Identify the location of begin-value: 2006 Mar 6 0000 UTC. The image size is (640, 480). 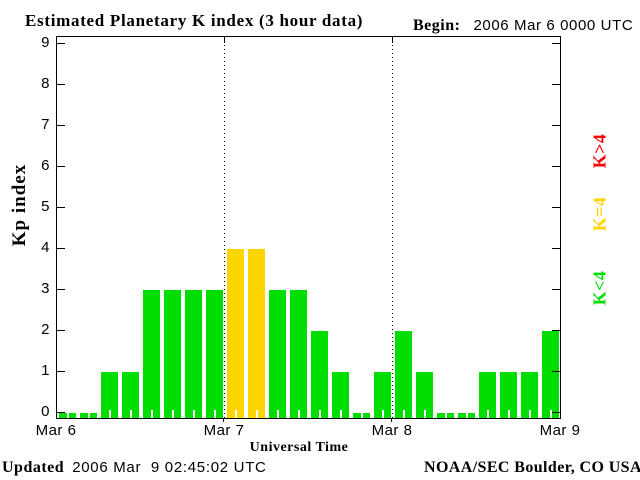
(553, 25).